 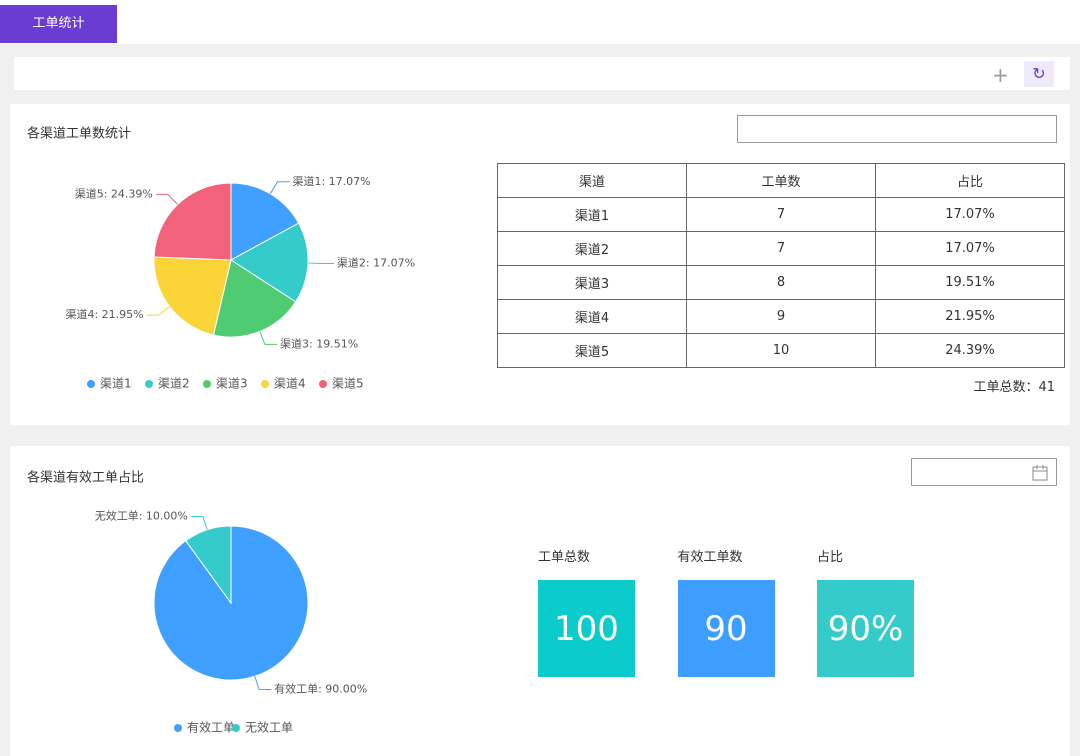 I want to click on data-label: 有效工单: 90.00%, so click(x=320, y=689).